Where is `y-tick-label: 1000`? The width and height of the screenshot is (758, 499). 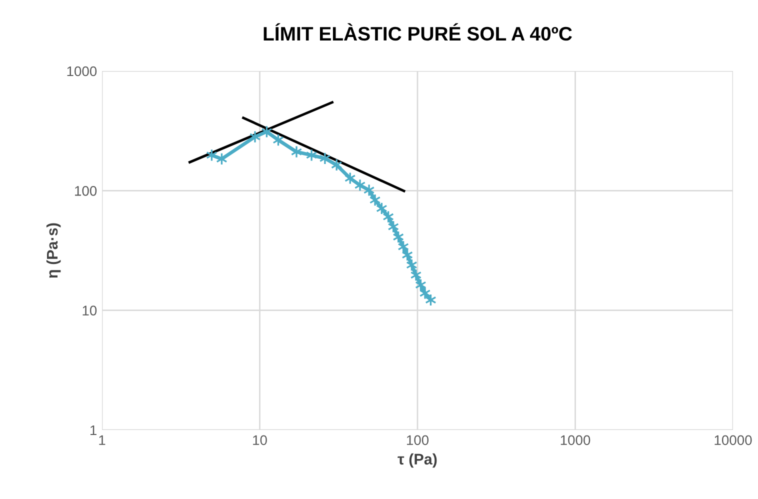 y-tick-label: 1000 is located at coordinates (82, 71).